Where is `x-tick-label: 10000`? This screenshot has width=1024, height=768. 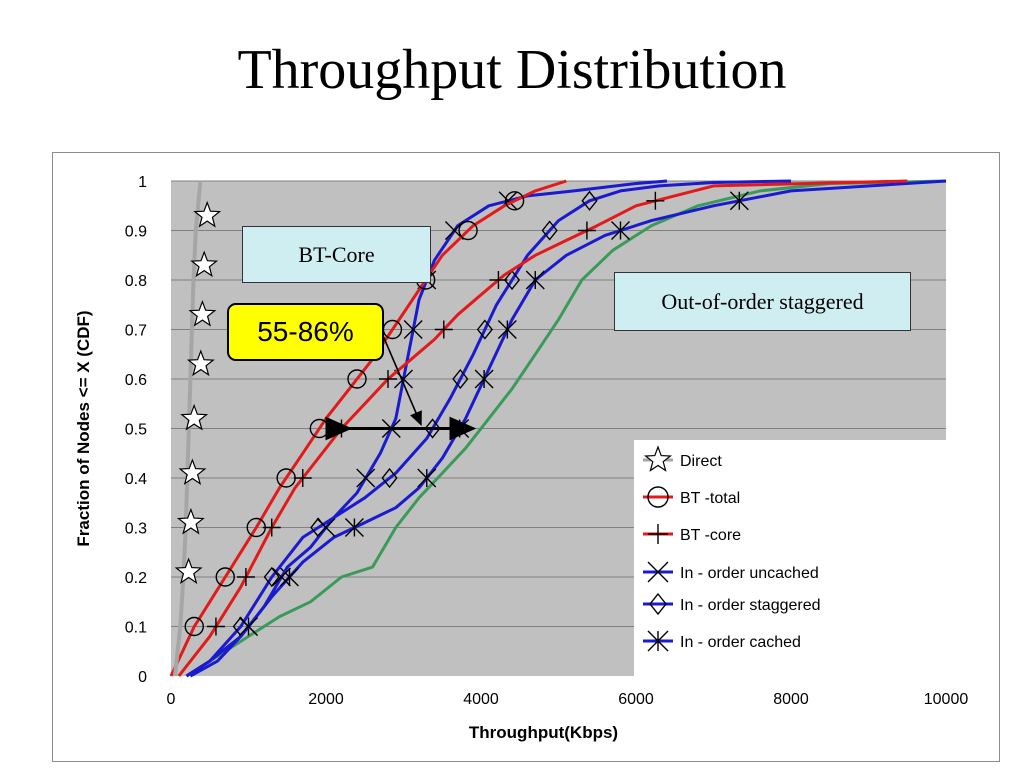 x-tick-label: 10000 is located at coordinates (946, 699).